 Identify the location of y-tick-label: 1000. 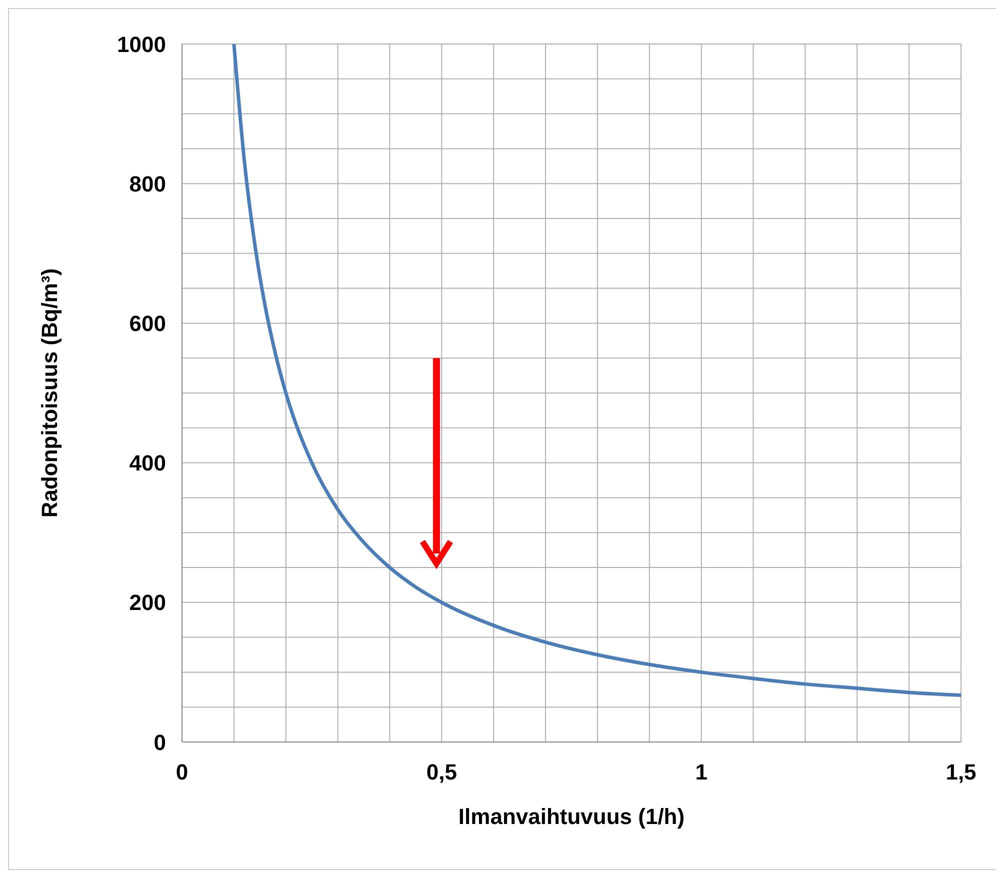
(141, 44).